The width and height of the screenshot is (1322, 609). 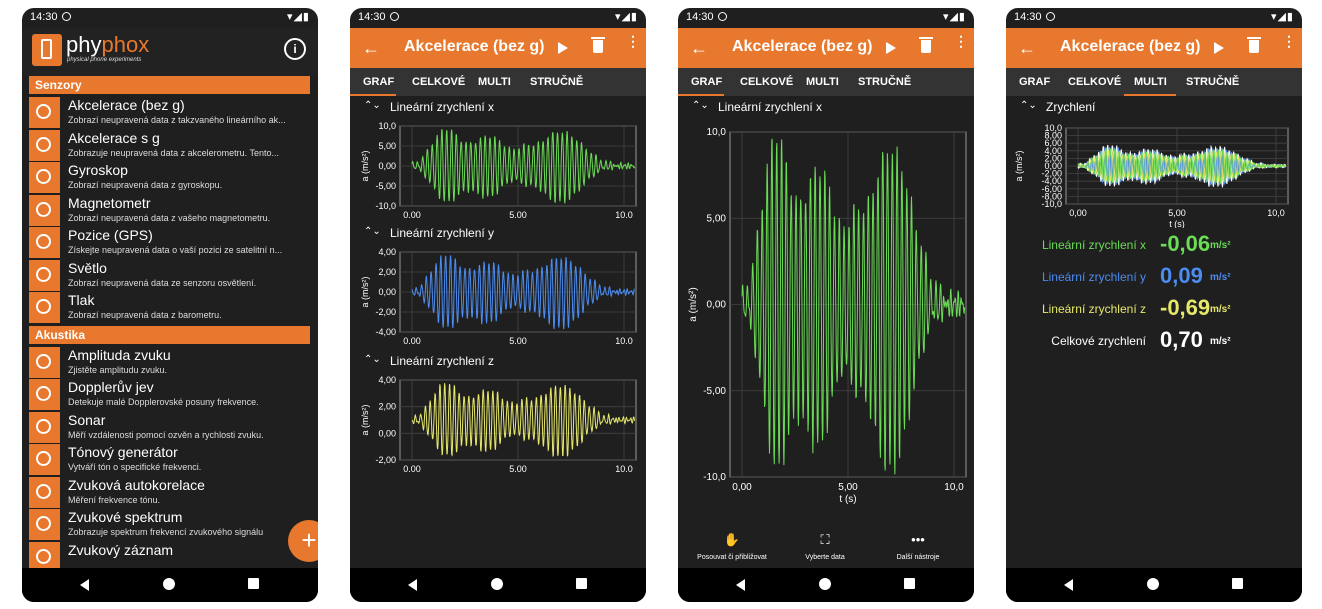 I want to click on phyphox-logo-icon, so click(x=47, y=50).